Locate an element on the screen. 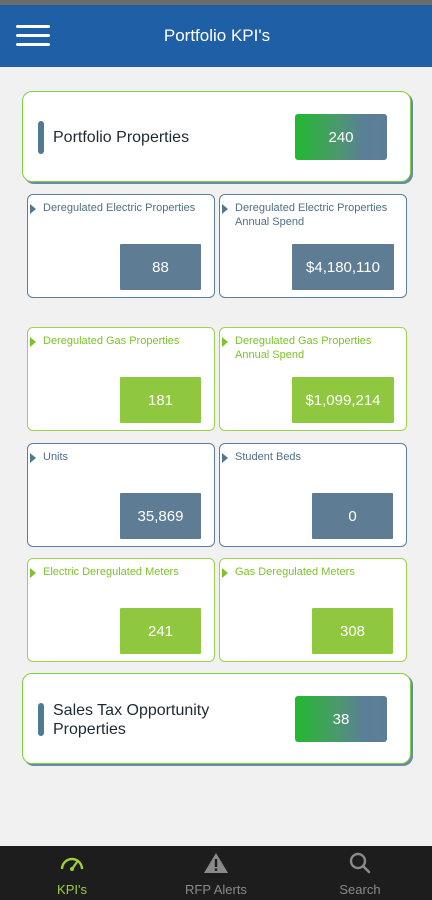 The width and height of the screenshot is (432, 900). nav-item-search: Search is located at coordinates (360, 873).